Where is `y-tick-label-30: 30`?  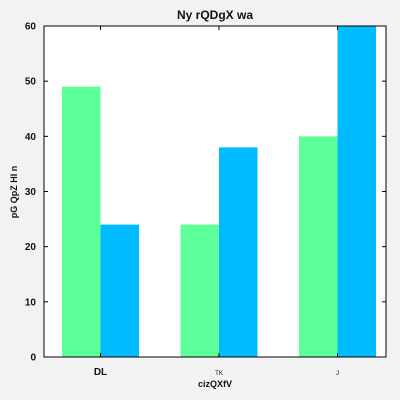
y-tick-label-30: 30 is located at coordinates (31, 192).